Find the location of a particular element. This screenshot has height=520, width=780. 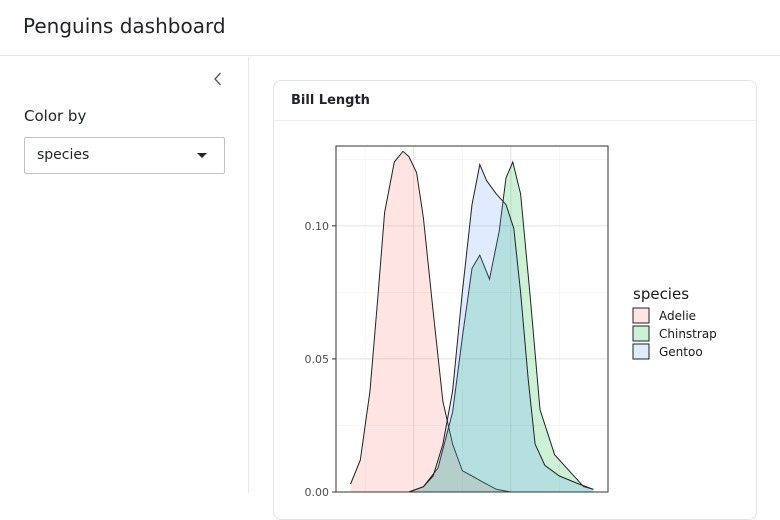

color-by-select: species is located at coordinates (124, 155).